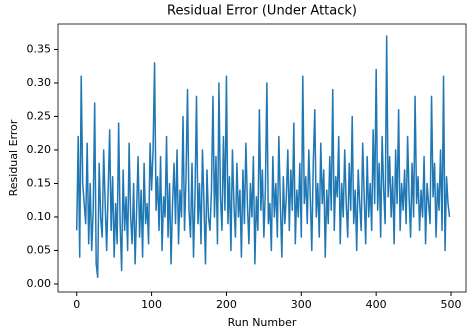 Image resolution: width=469 pixels, height=335 pixels. I want to click on x-tick-label: 400, so click(376, 304).